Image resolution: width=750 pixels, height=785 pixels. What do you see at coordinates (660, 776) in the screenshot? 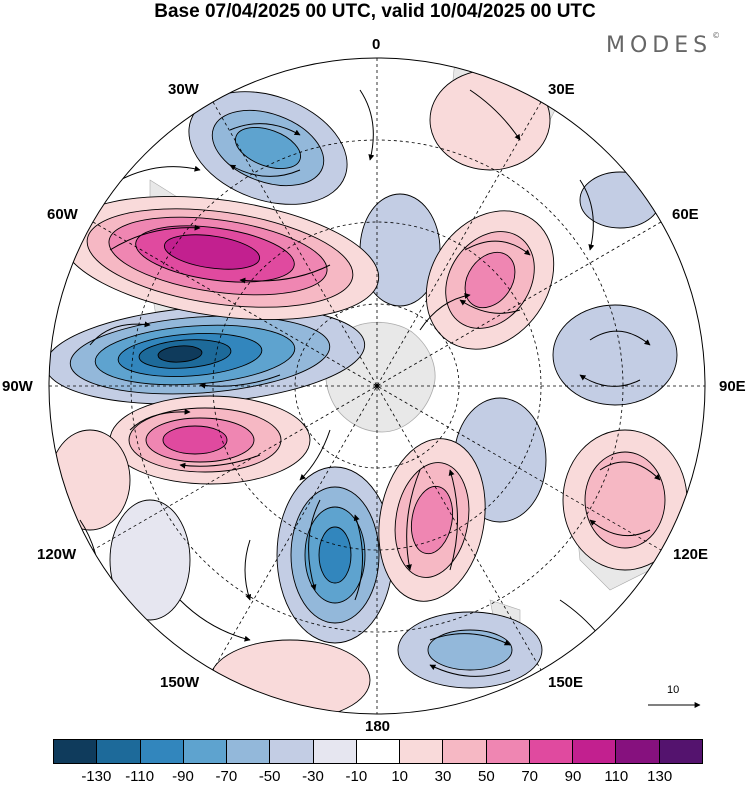
I see `colorbar-tick-label: 130` at bounding box center [660, 776].